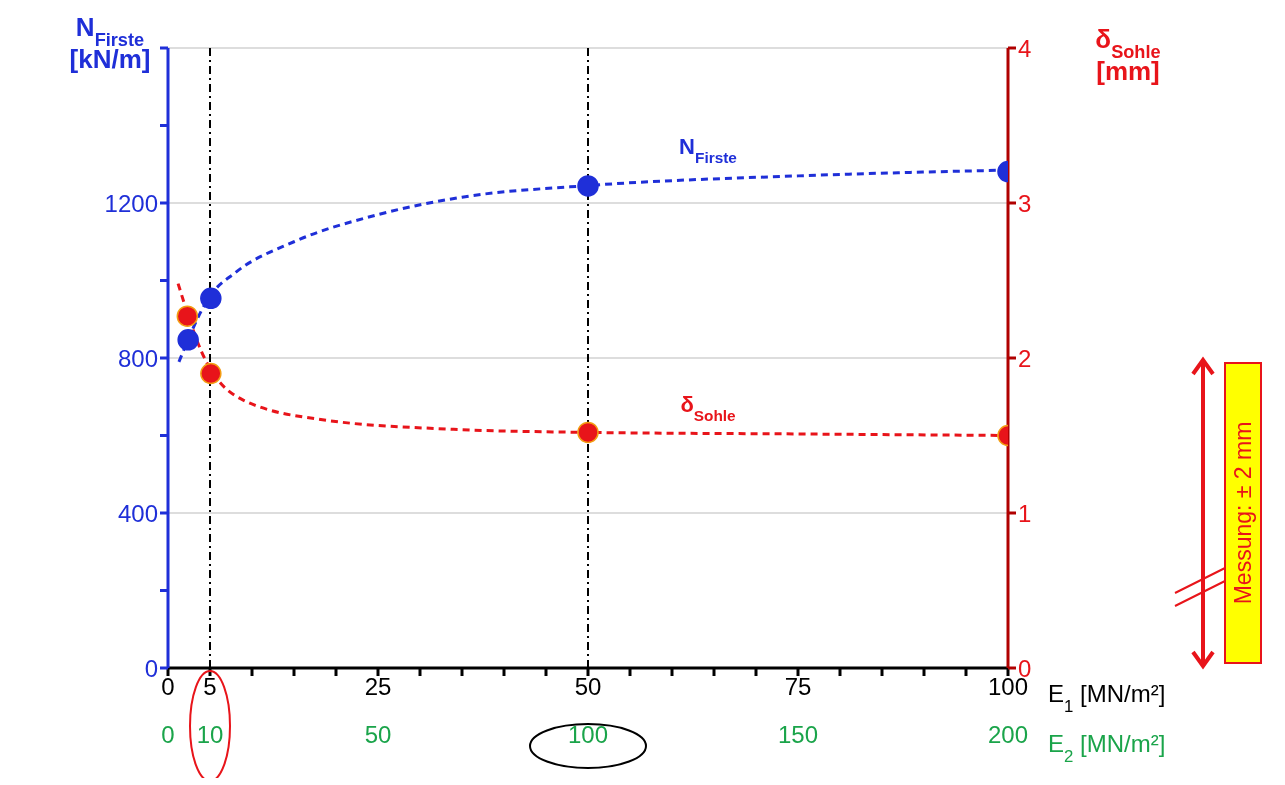 The height and width of the screenshot is (785, 1285). I want to click on x2-tick-label: 10, so click(210, 735).